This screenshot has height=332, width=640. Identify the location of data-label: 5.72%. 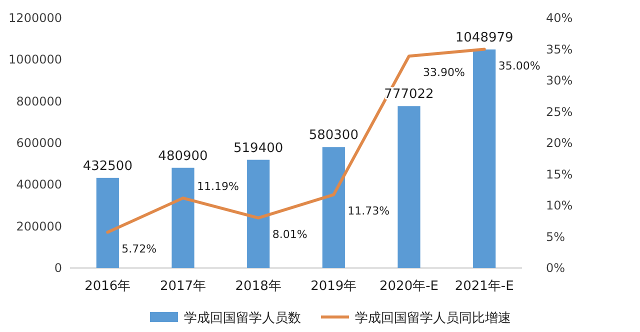
(139, 249).